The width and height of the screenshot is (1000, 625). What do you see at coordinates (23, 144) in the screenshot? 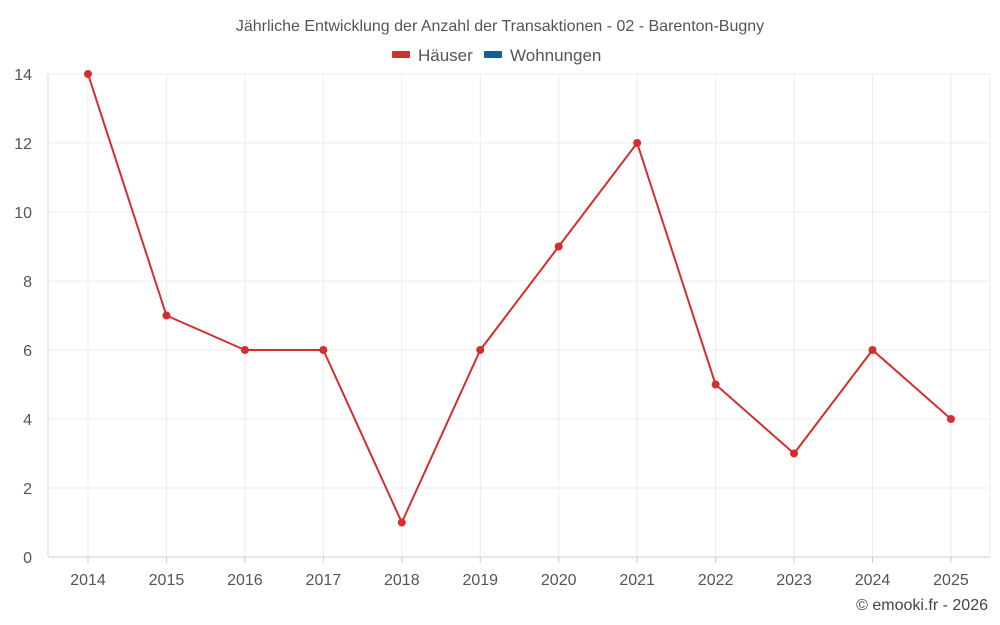
I see `y-tick-label: 12` at bounding box center [23, 144].